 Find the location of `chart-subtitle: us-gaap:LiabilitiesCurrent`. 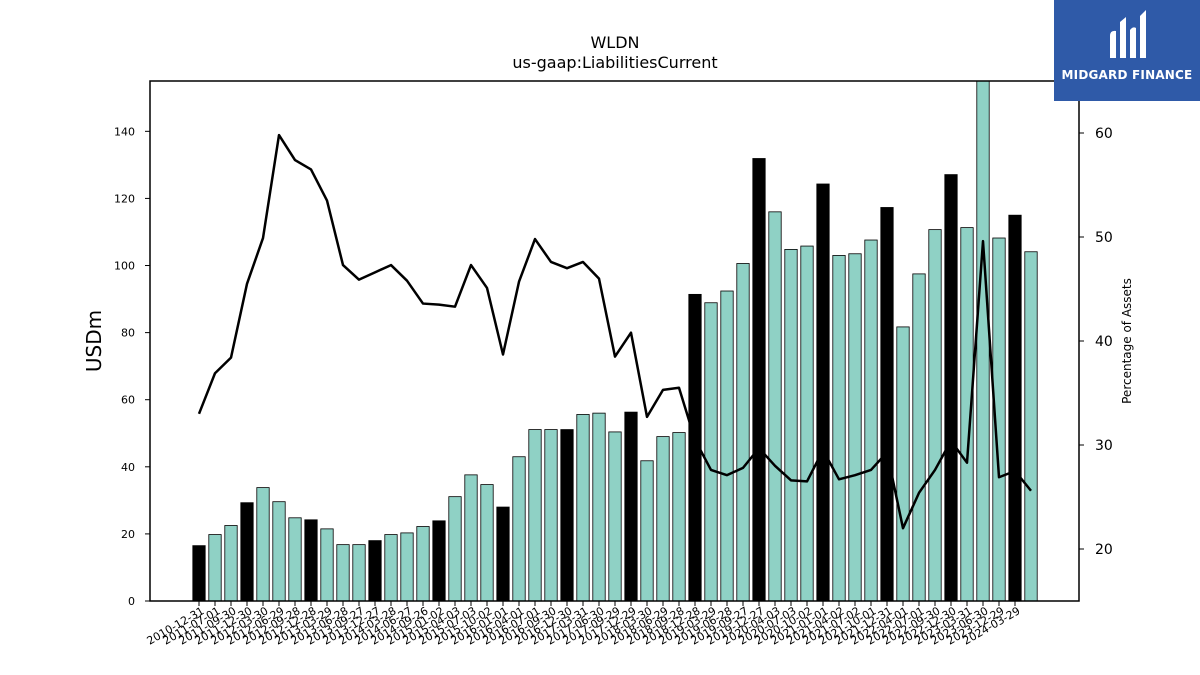

chart-subtitle: us-gaap:LiabilitiesCurrent is located at coordinates (614, 62).